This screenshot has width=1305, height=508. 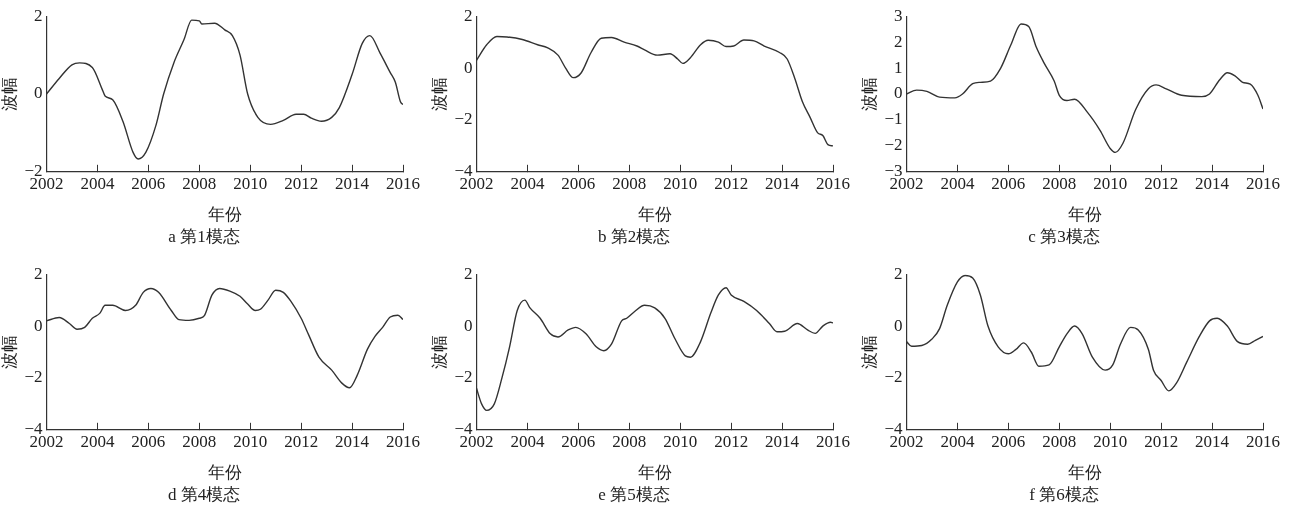 What do you see at coordinates (898, 15) in the screenshot?
I see `y-tick-label: 3` at bounding box center [898, 15].